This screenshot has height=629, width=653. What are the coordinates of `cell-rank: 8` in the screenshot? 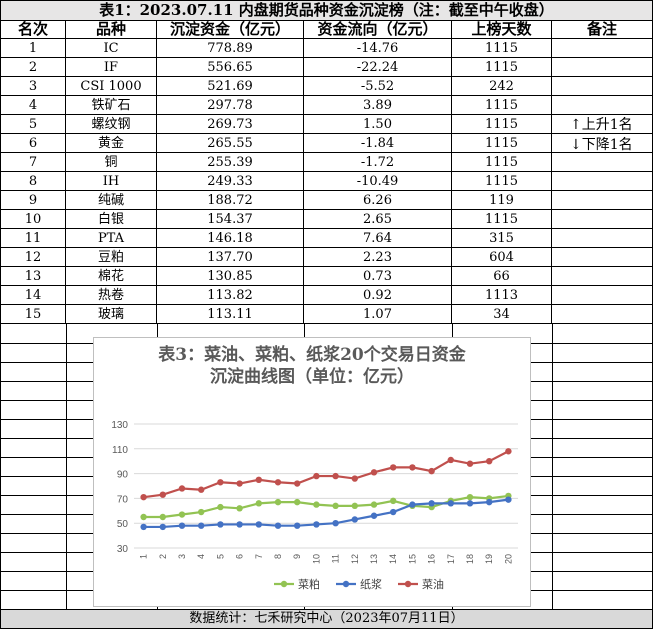 It's located at (33, 181).